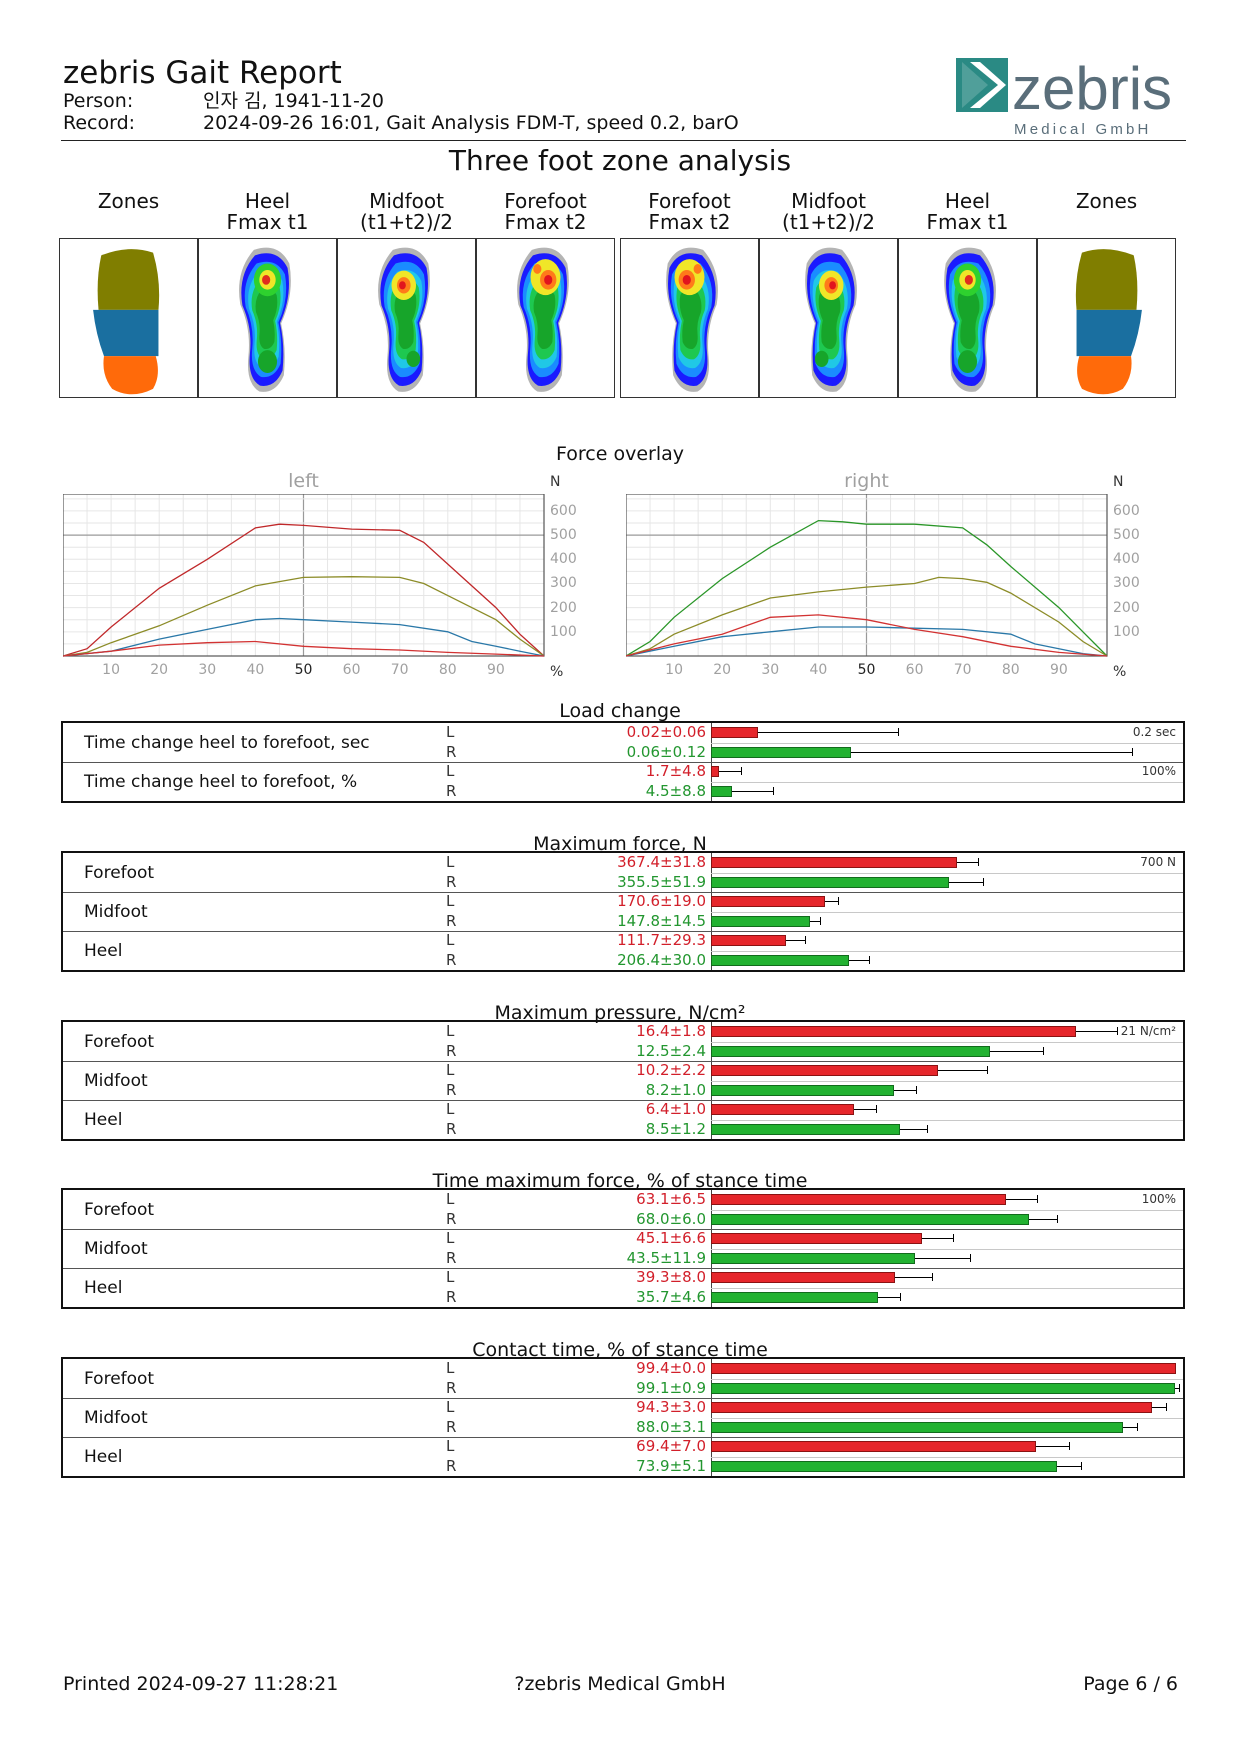 The height and width of the screenshot is (1755, 1240). Describe the element at coordinates (661, 959) in the screenshot. I see `right-value: 206.4±30.0` at that location.